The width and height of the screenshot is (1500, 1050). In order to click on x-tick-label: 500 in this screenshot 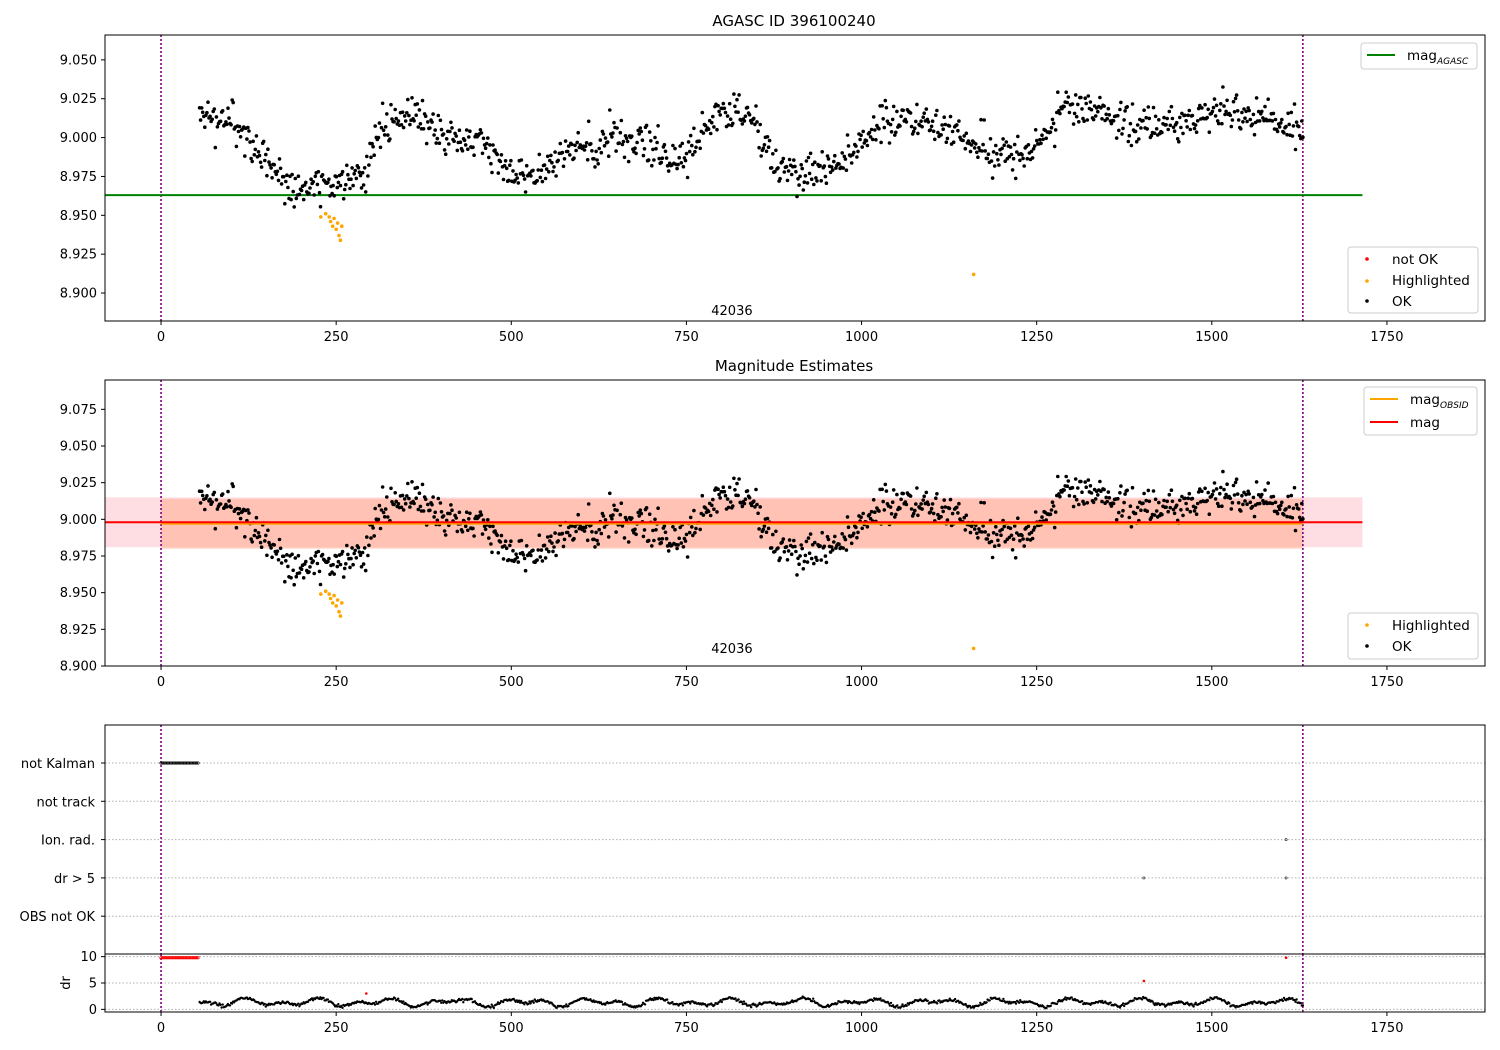, I will do `click(511, 337)`.